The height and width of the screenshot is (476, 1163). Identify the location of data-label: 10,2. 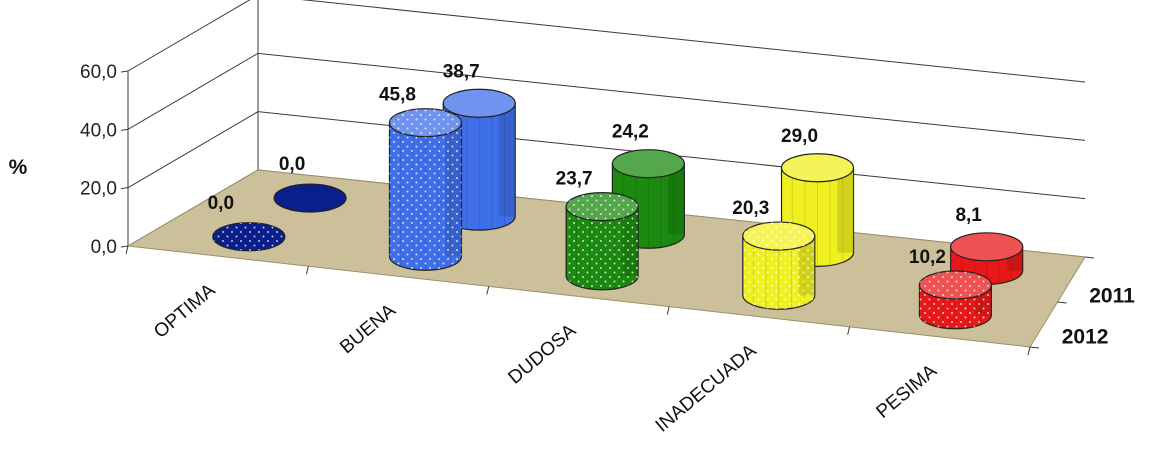
(927, 257).